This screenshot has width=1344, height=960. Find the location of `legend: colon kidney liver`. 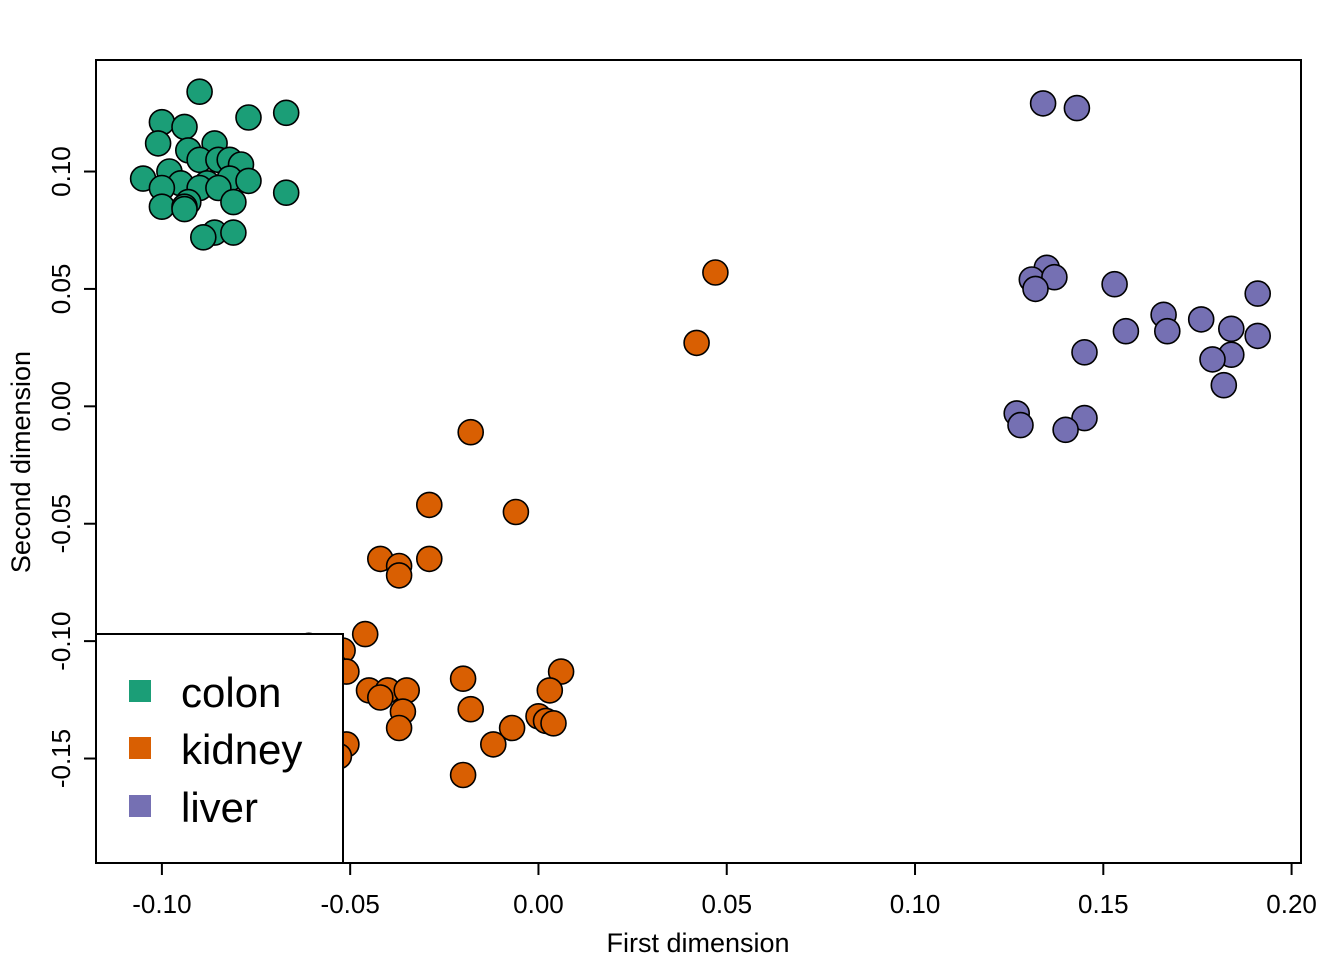

legend: colon kidney liver is located at coordinates (219, 748).